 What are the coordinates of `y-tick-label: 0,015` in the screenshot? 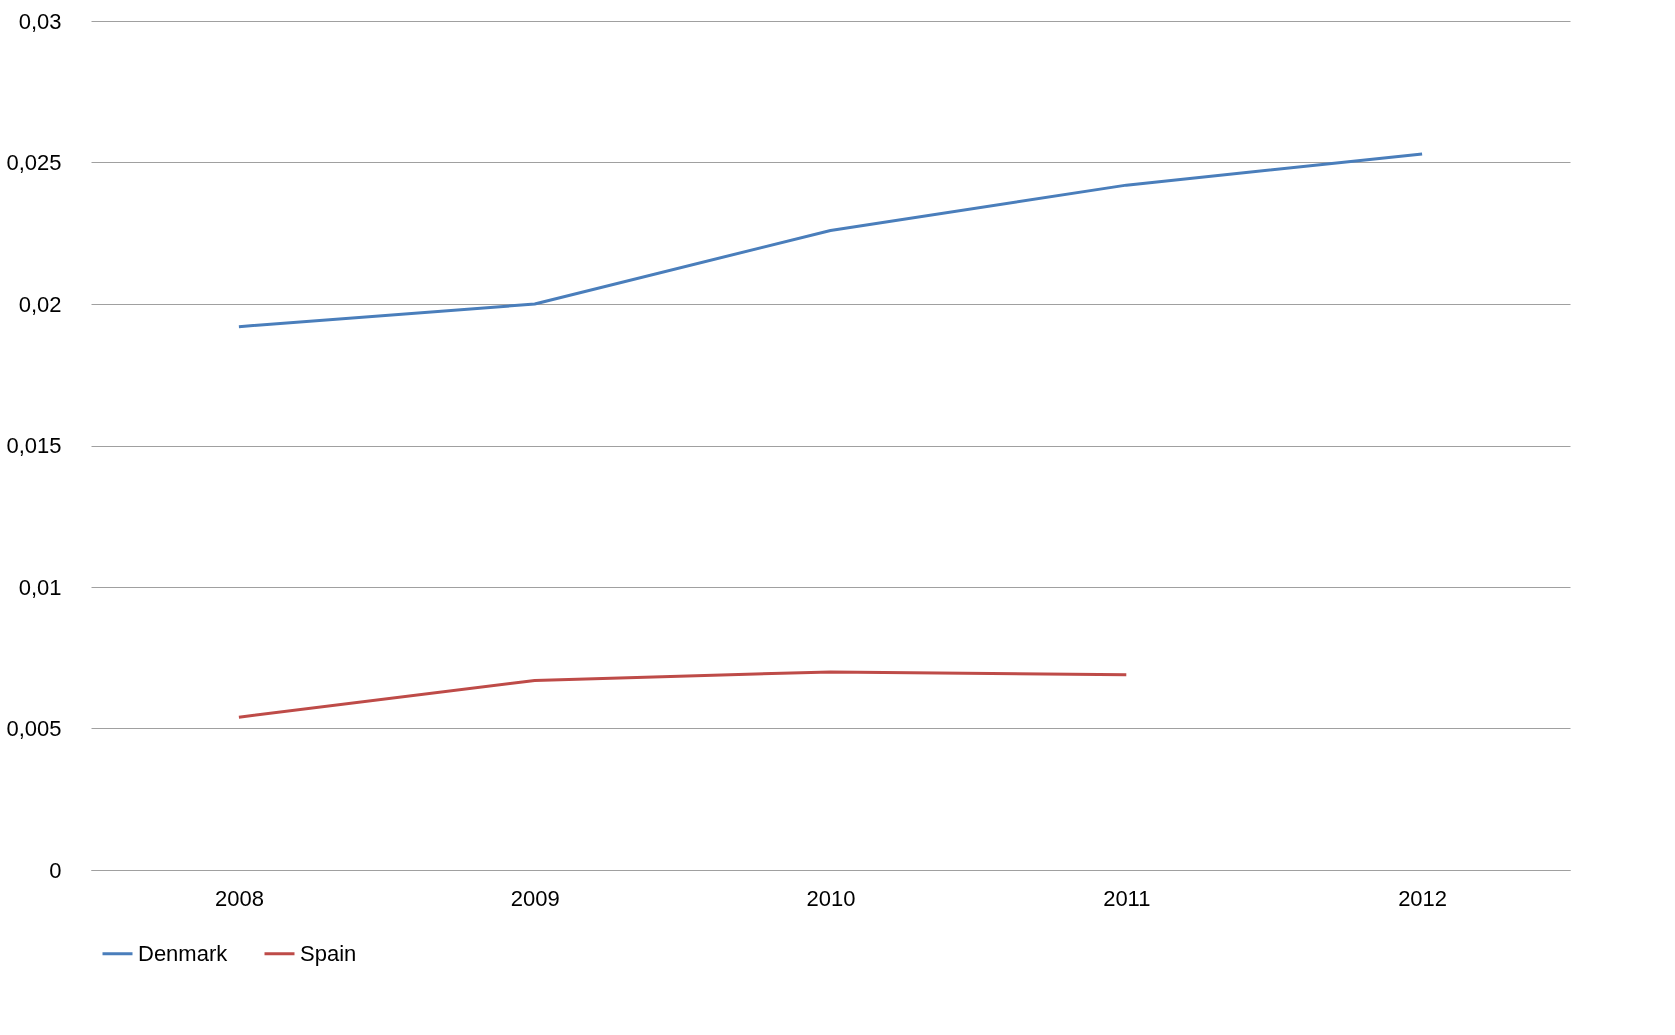 It's located at (34, 445).